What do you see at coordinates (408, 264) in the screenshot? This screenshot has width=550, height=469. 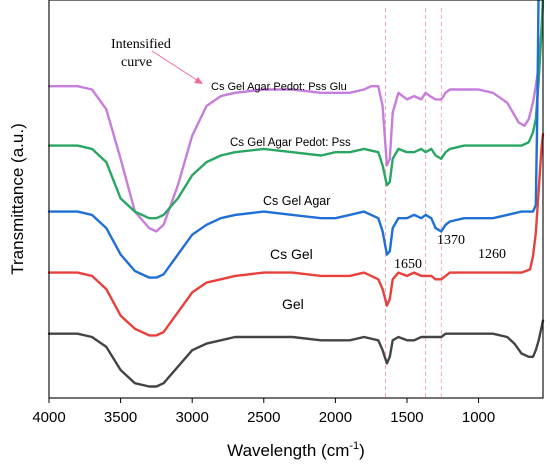 I see `ref-label-1650: 1650` at bounding box center [408, 264].